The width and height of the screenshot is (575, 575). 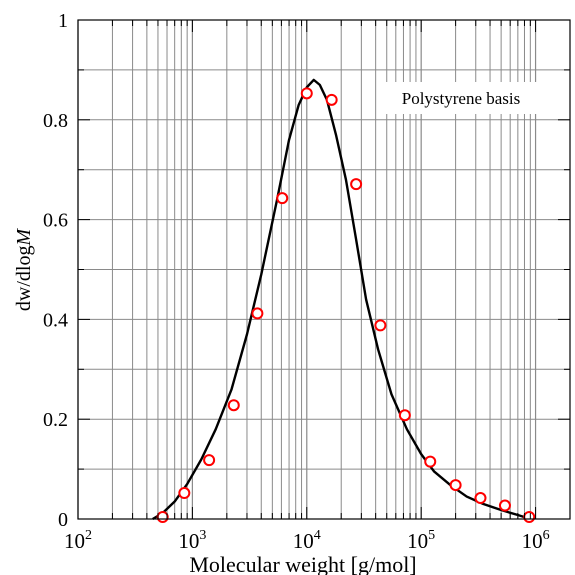 I want to click on x-tick-label: 10², so click(x=78, y=540).